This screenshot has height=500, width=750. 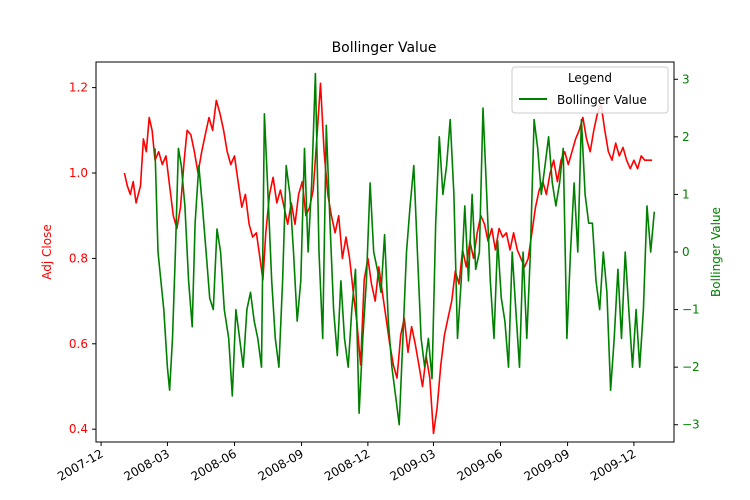 I want to click on y-right-tick-label: 1, so click(x=686, y=194).